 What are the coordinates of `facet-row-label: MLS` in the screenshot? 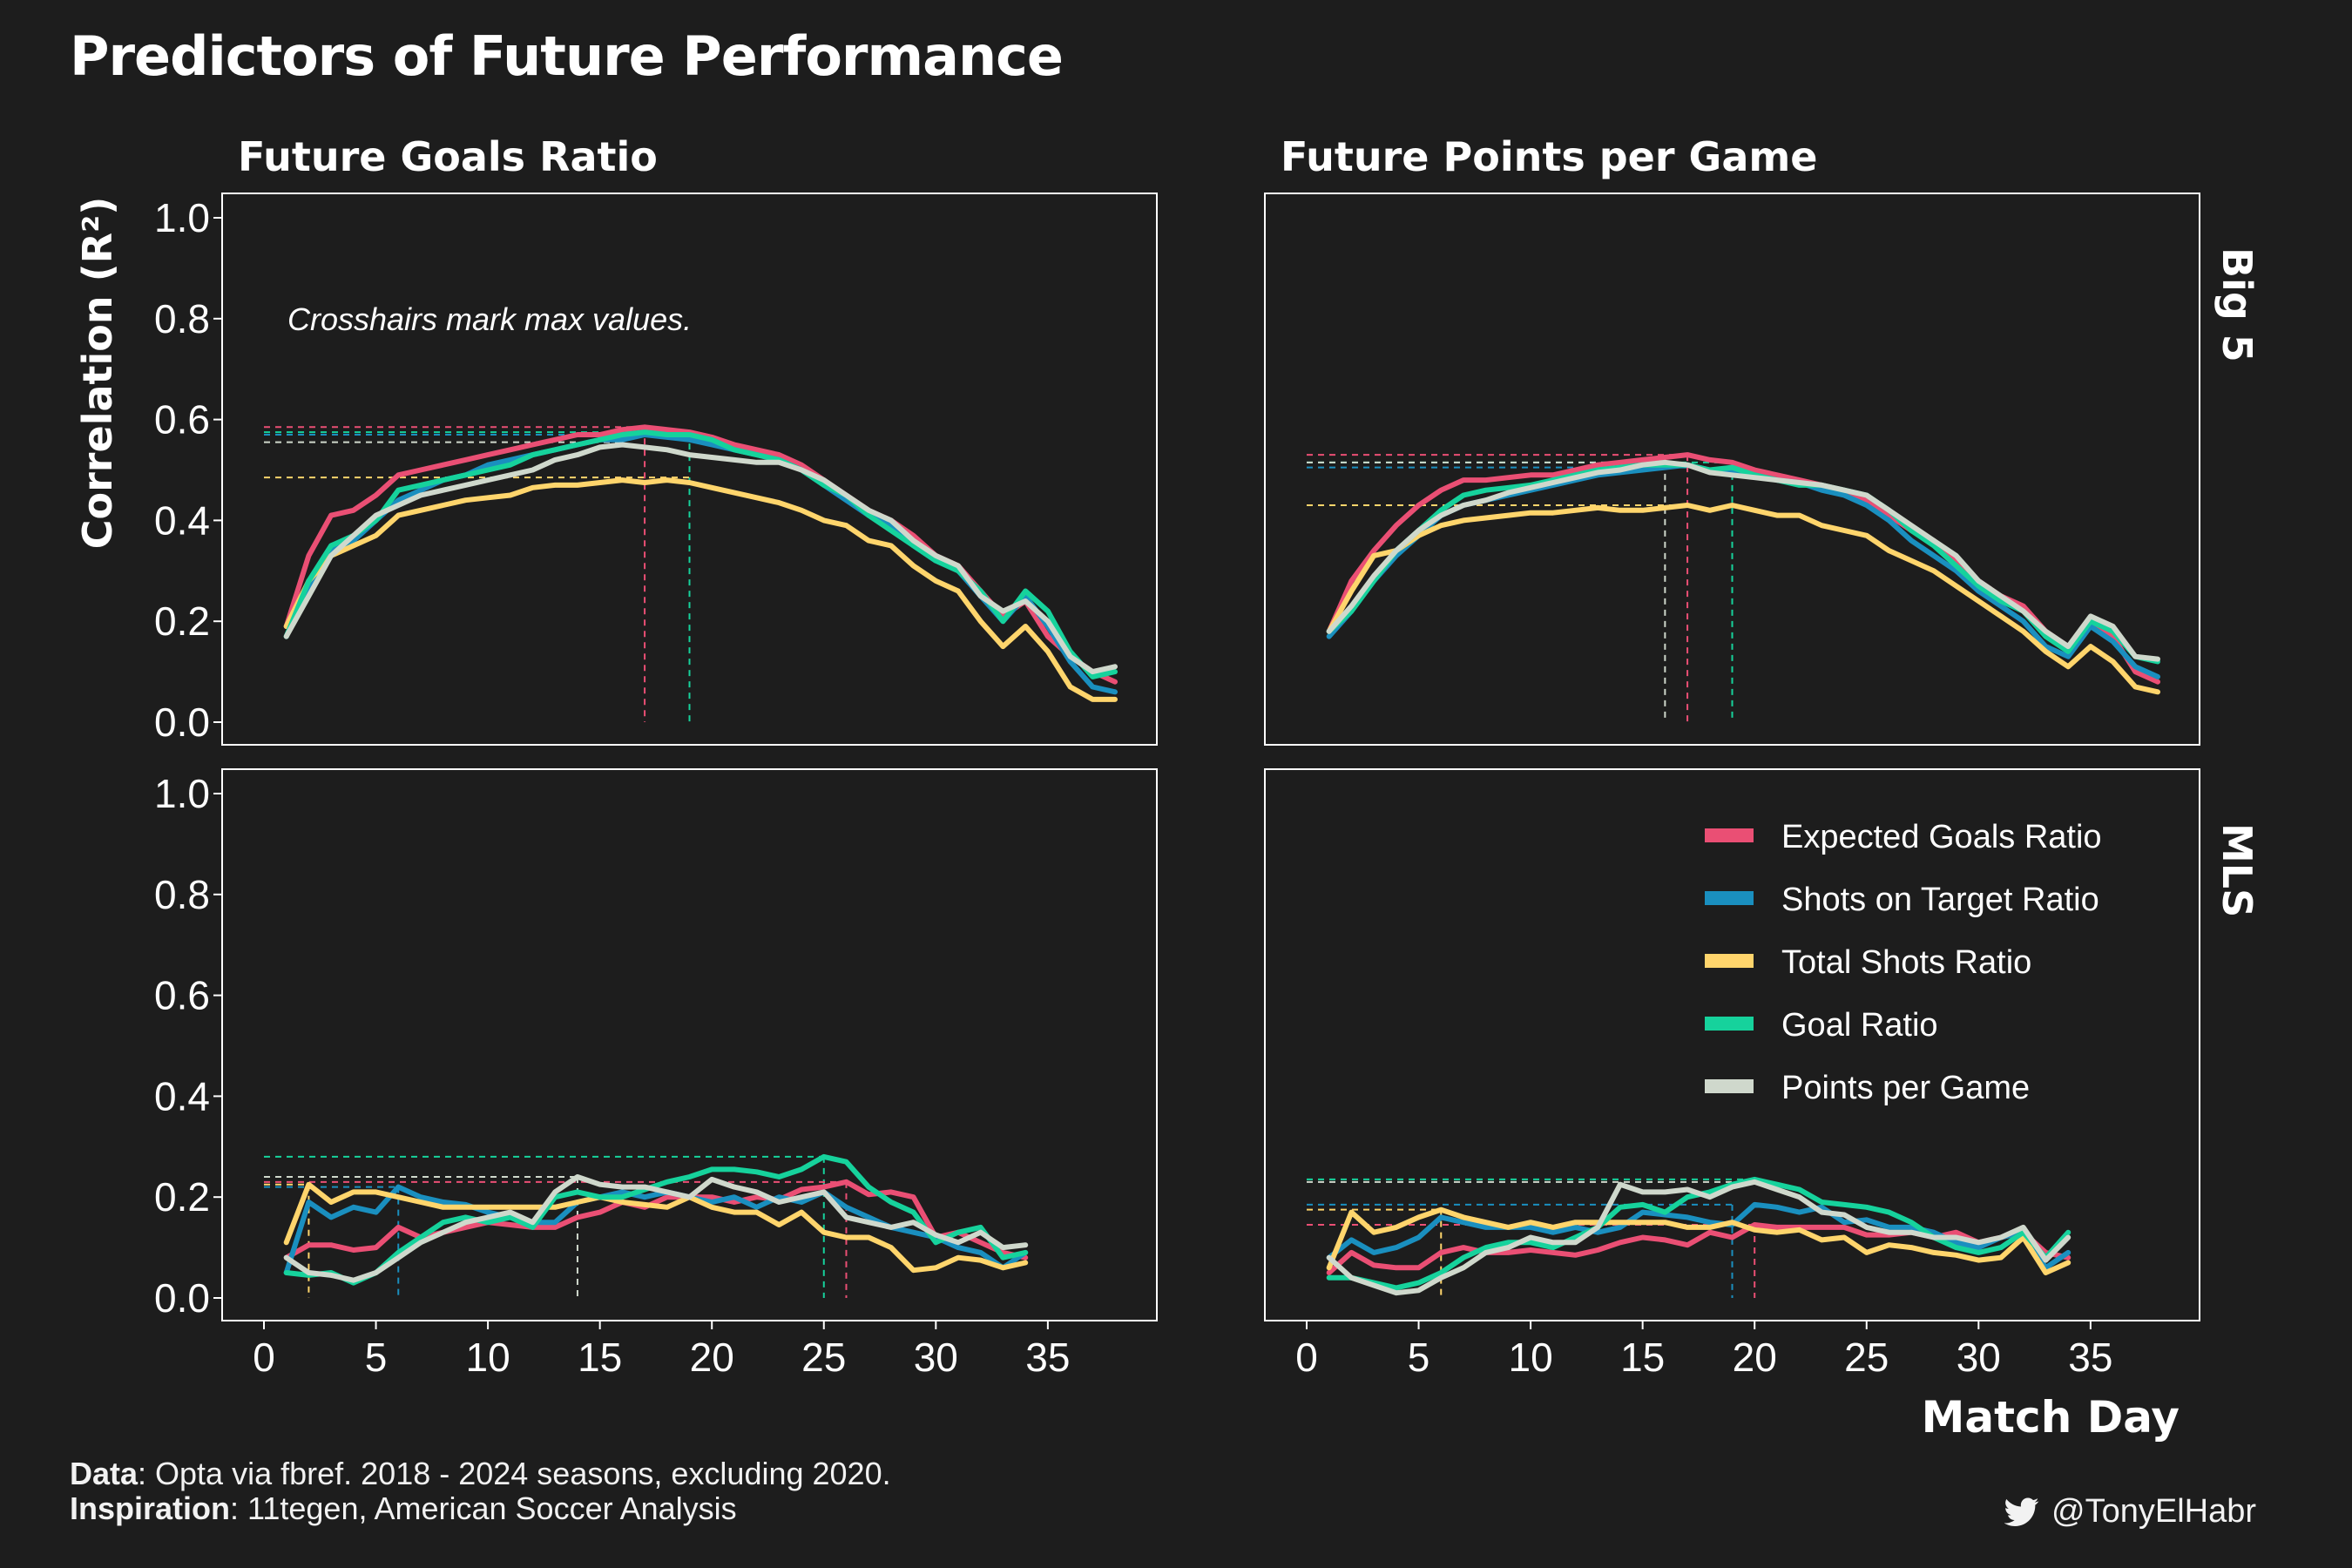 It's located at (2237, 870).